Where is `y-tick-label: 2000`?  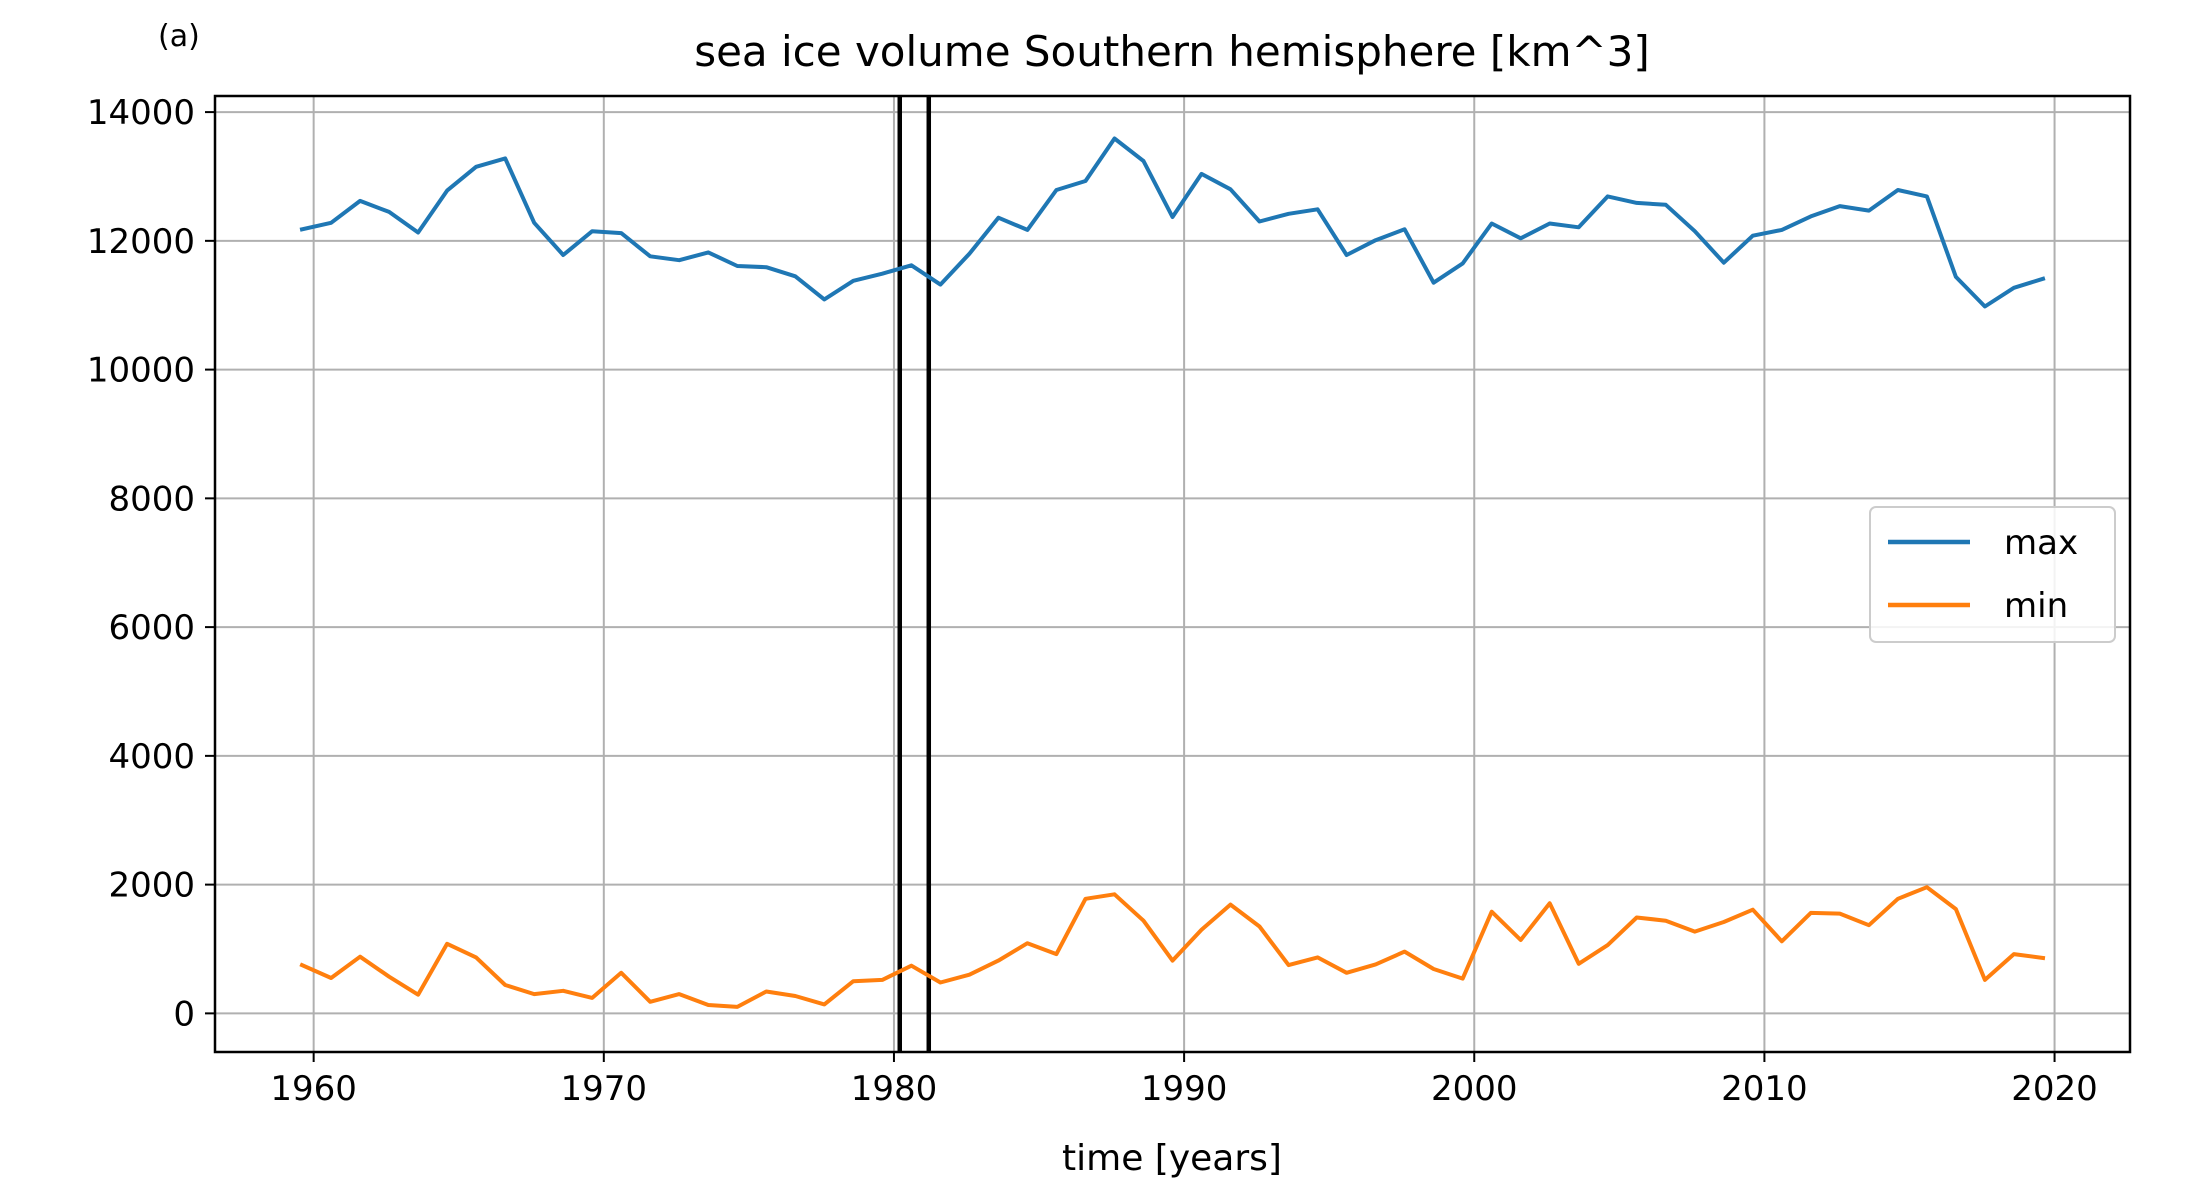 y-tick-label: 2000 is located at coordinates (151, 886).